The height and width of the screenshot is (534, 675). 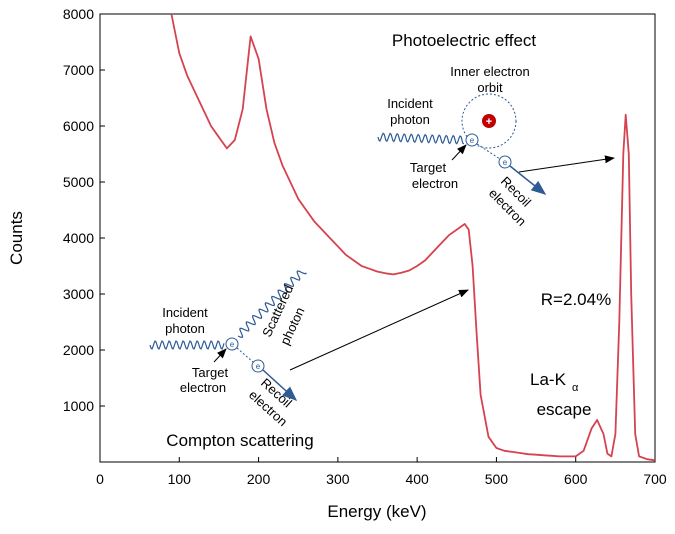 I want to click on escape-subscript: α, so click(x=575, y=388).